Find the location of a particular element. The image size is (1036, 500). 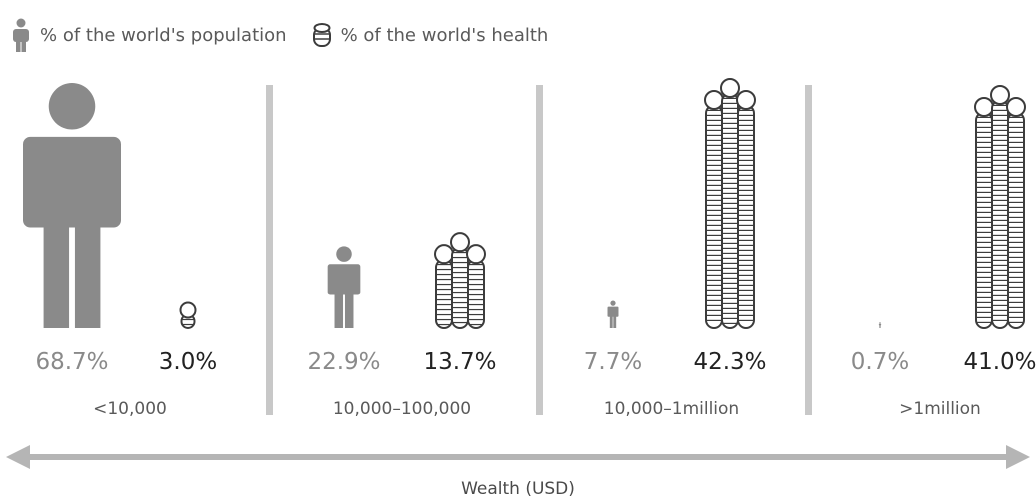

wealth-label-3: 41.0% is located at coordinates (999, 362).